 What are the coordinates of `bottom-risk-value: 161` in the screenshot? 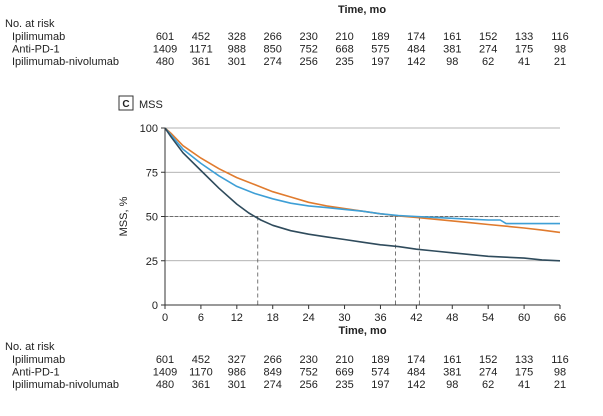 It's located at (452, 360).